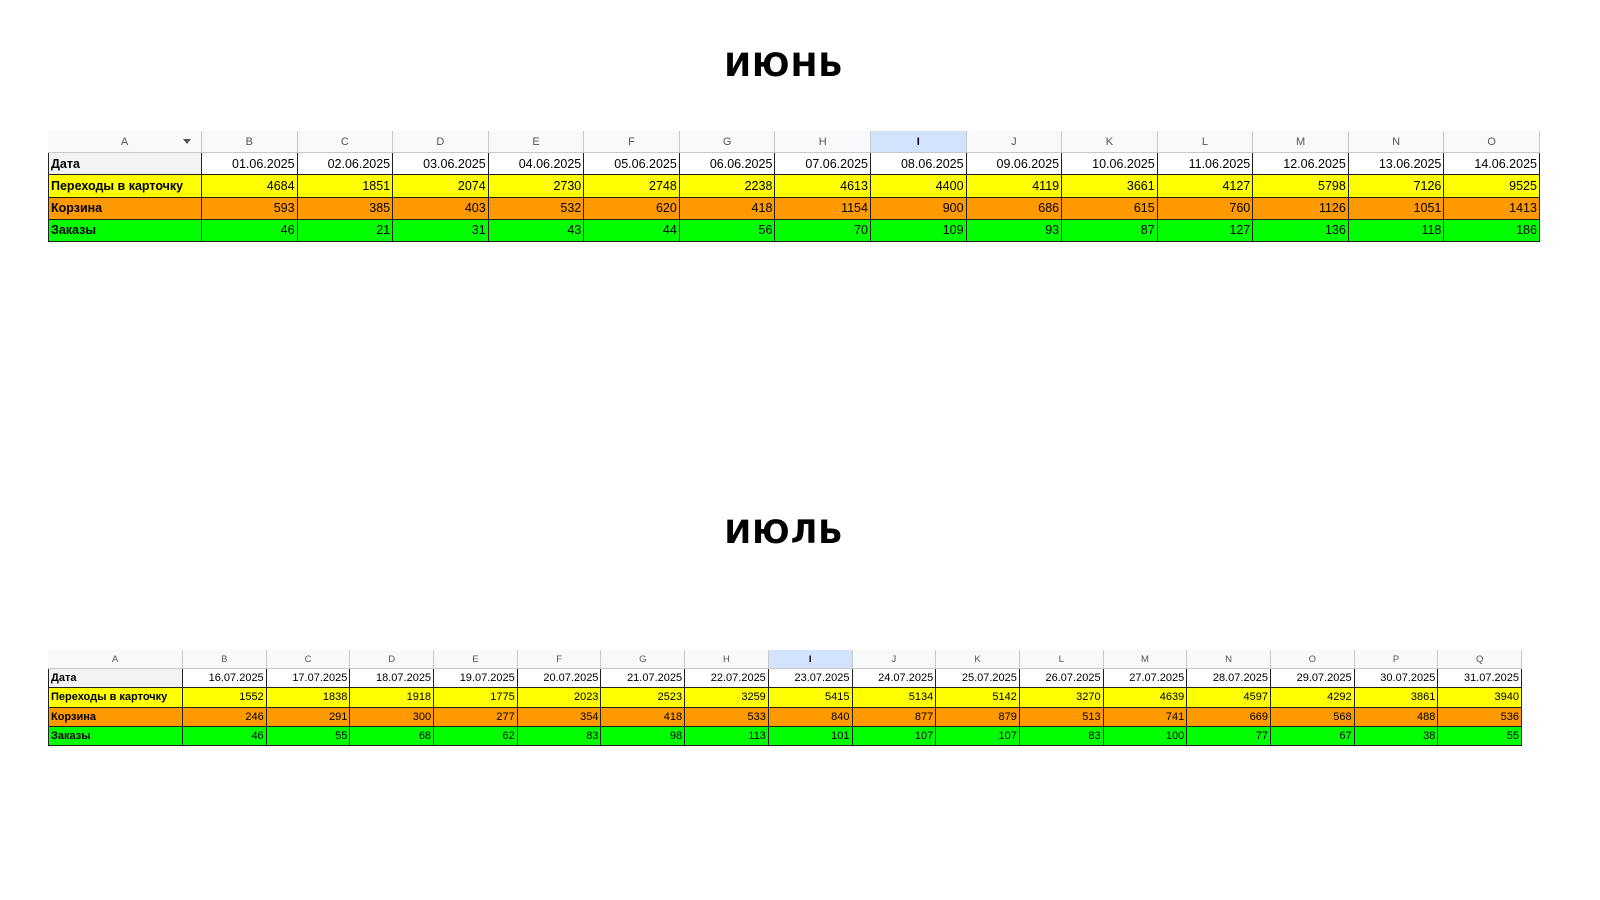 The image size is (1600, 900). What do you see at coordinates (125, 164) in the screenshot?
I see `row-label: Дата` at bounding box center [125, 164].